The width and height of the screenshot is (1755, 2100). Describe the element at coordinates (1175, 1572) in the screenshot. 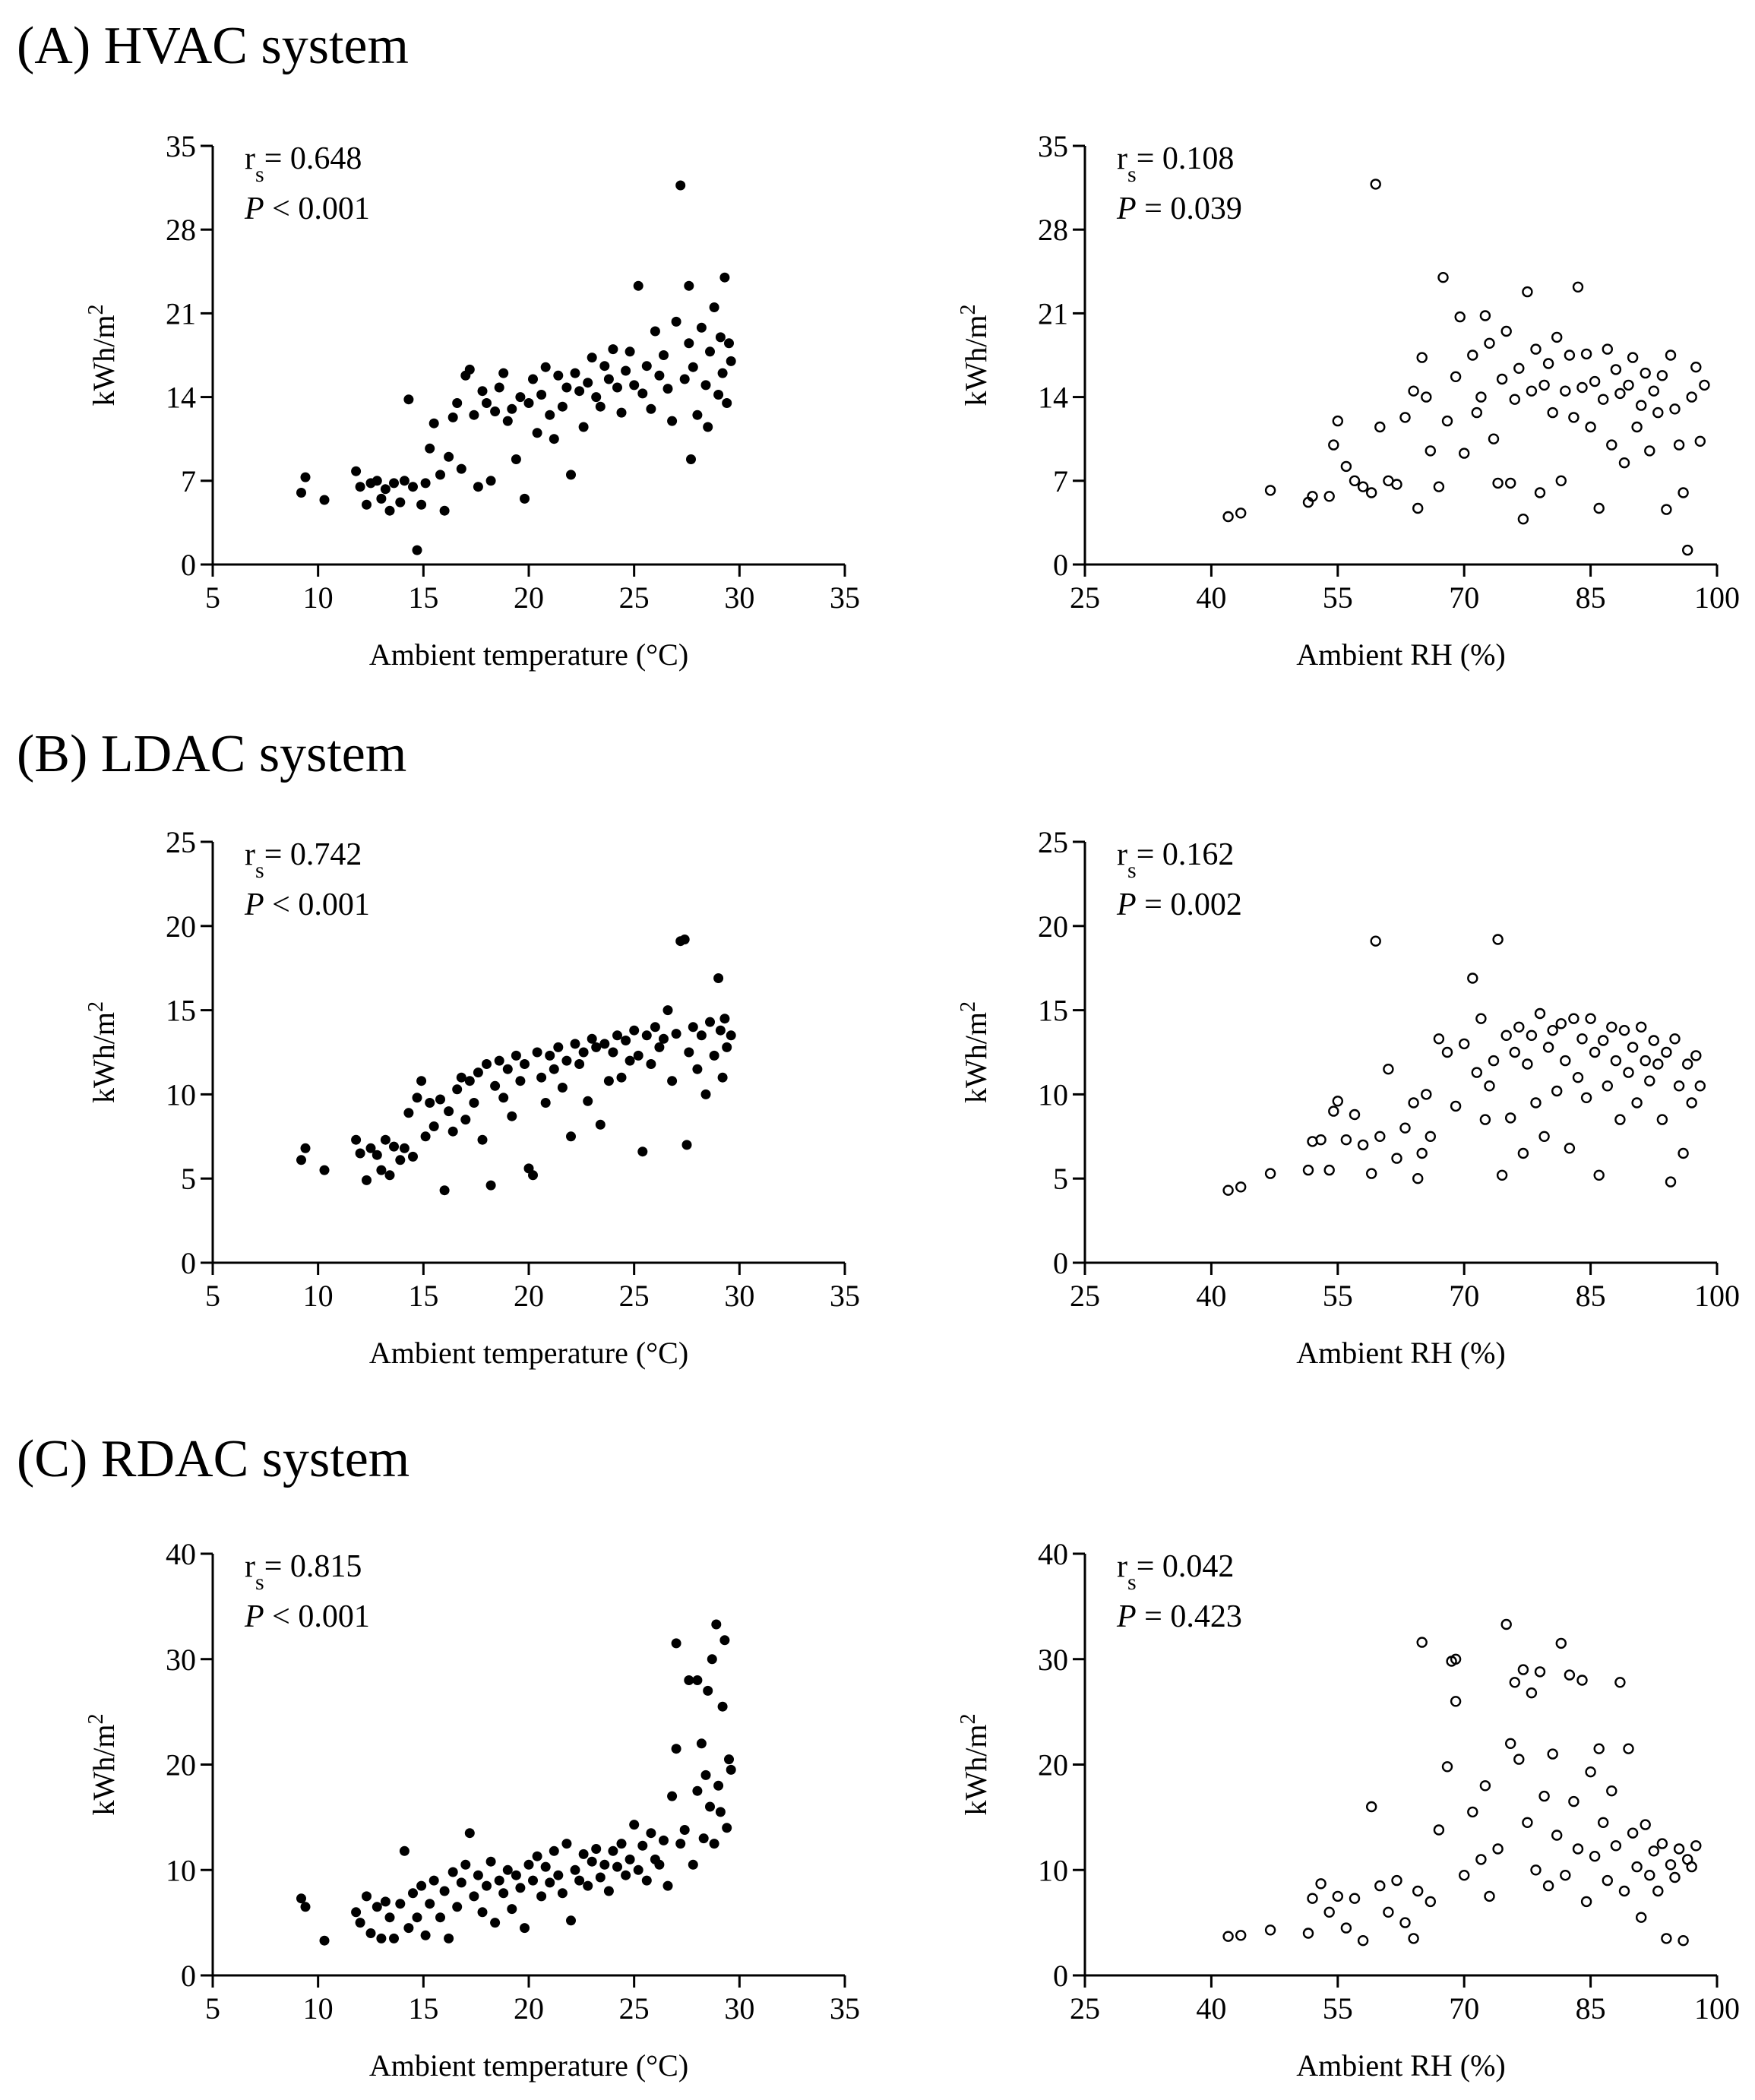

I see `stat-rs: rs= 0.042` at that location.